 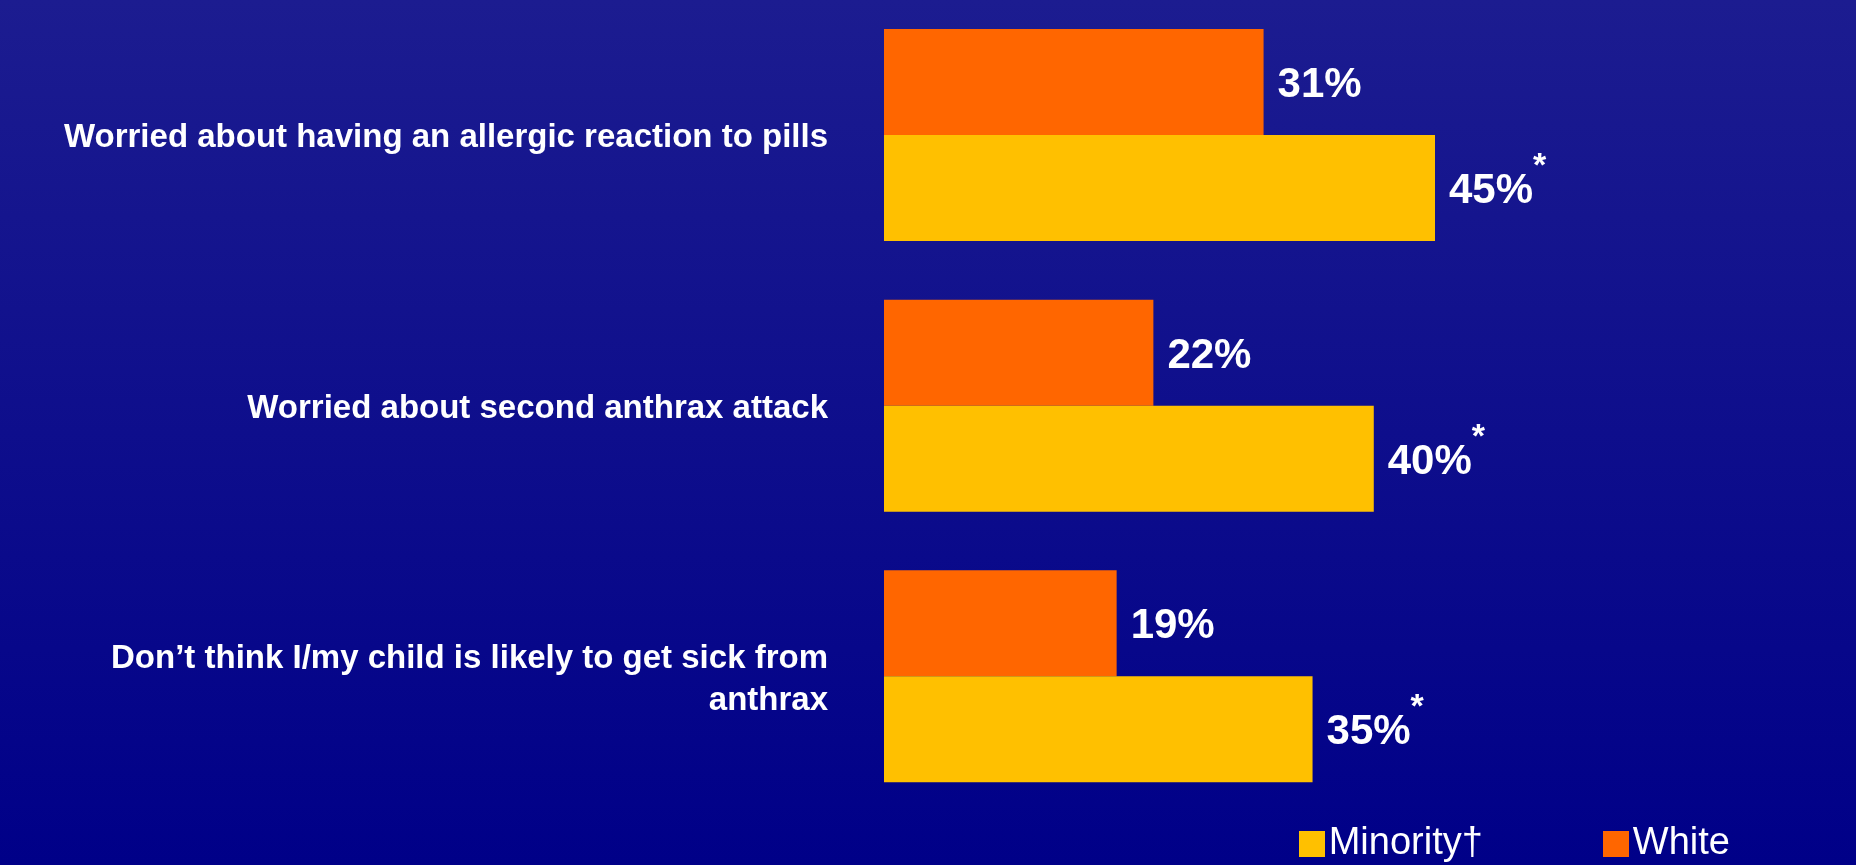 I want to click on data-label: 31%, so click(x=1319, y=82).